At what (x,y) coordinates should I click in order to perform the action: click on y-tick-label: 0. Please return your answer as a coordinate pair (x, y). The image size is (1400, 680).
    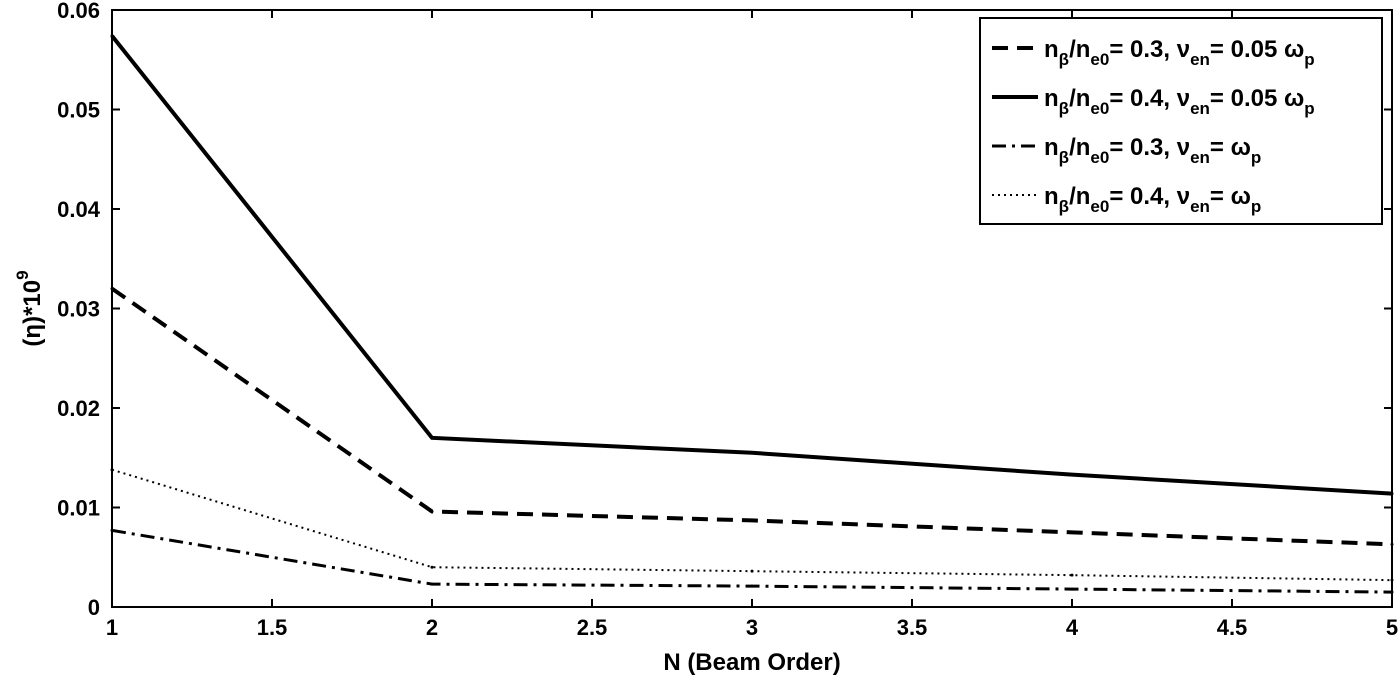
    Looking at the image, I should click on (94, 607).